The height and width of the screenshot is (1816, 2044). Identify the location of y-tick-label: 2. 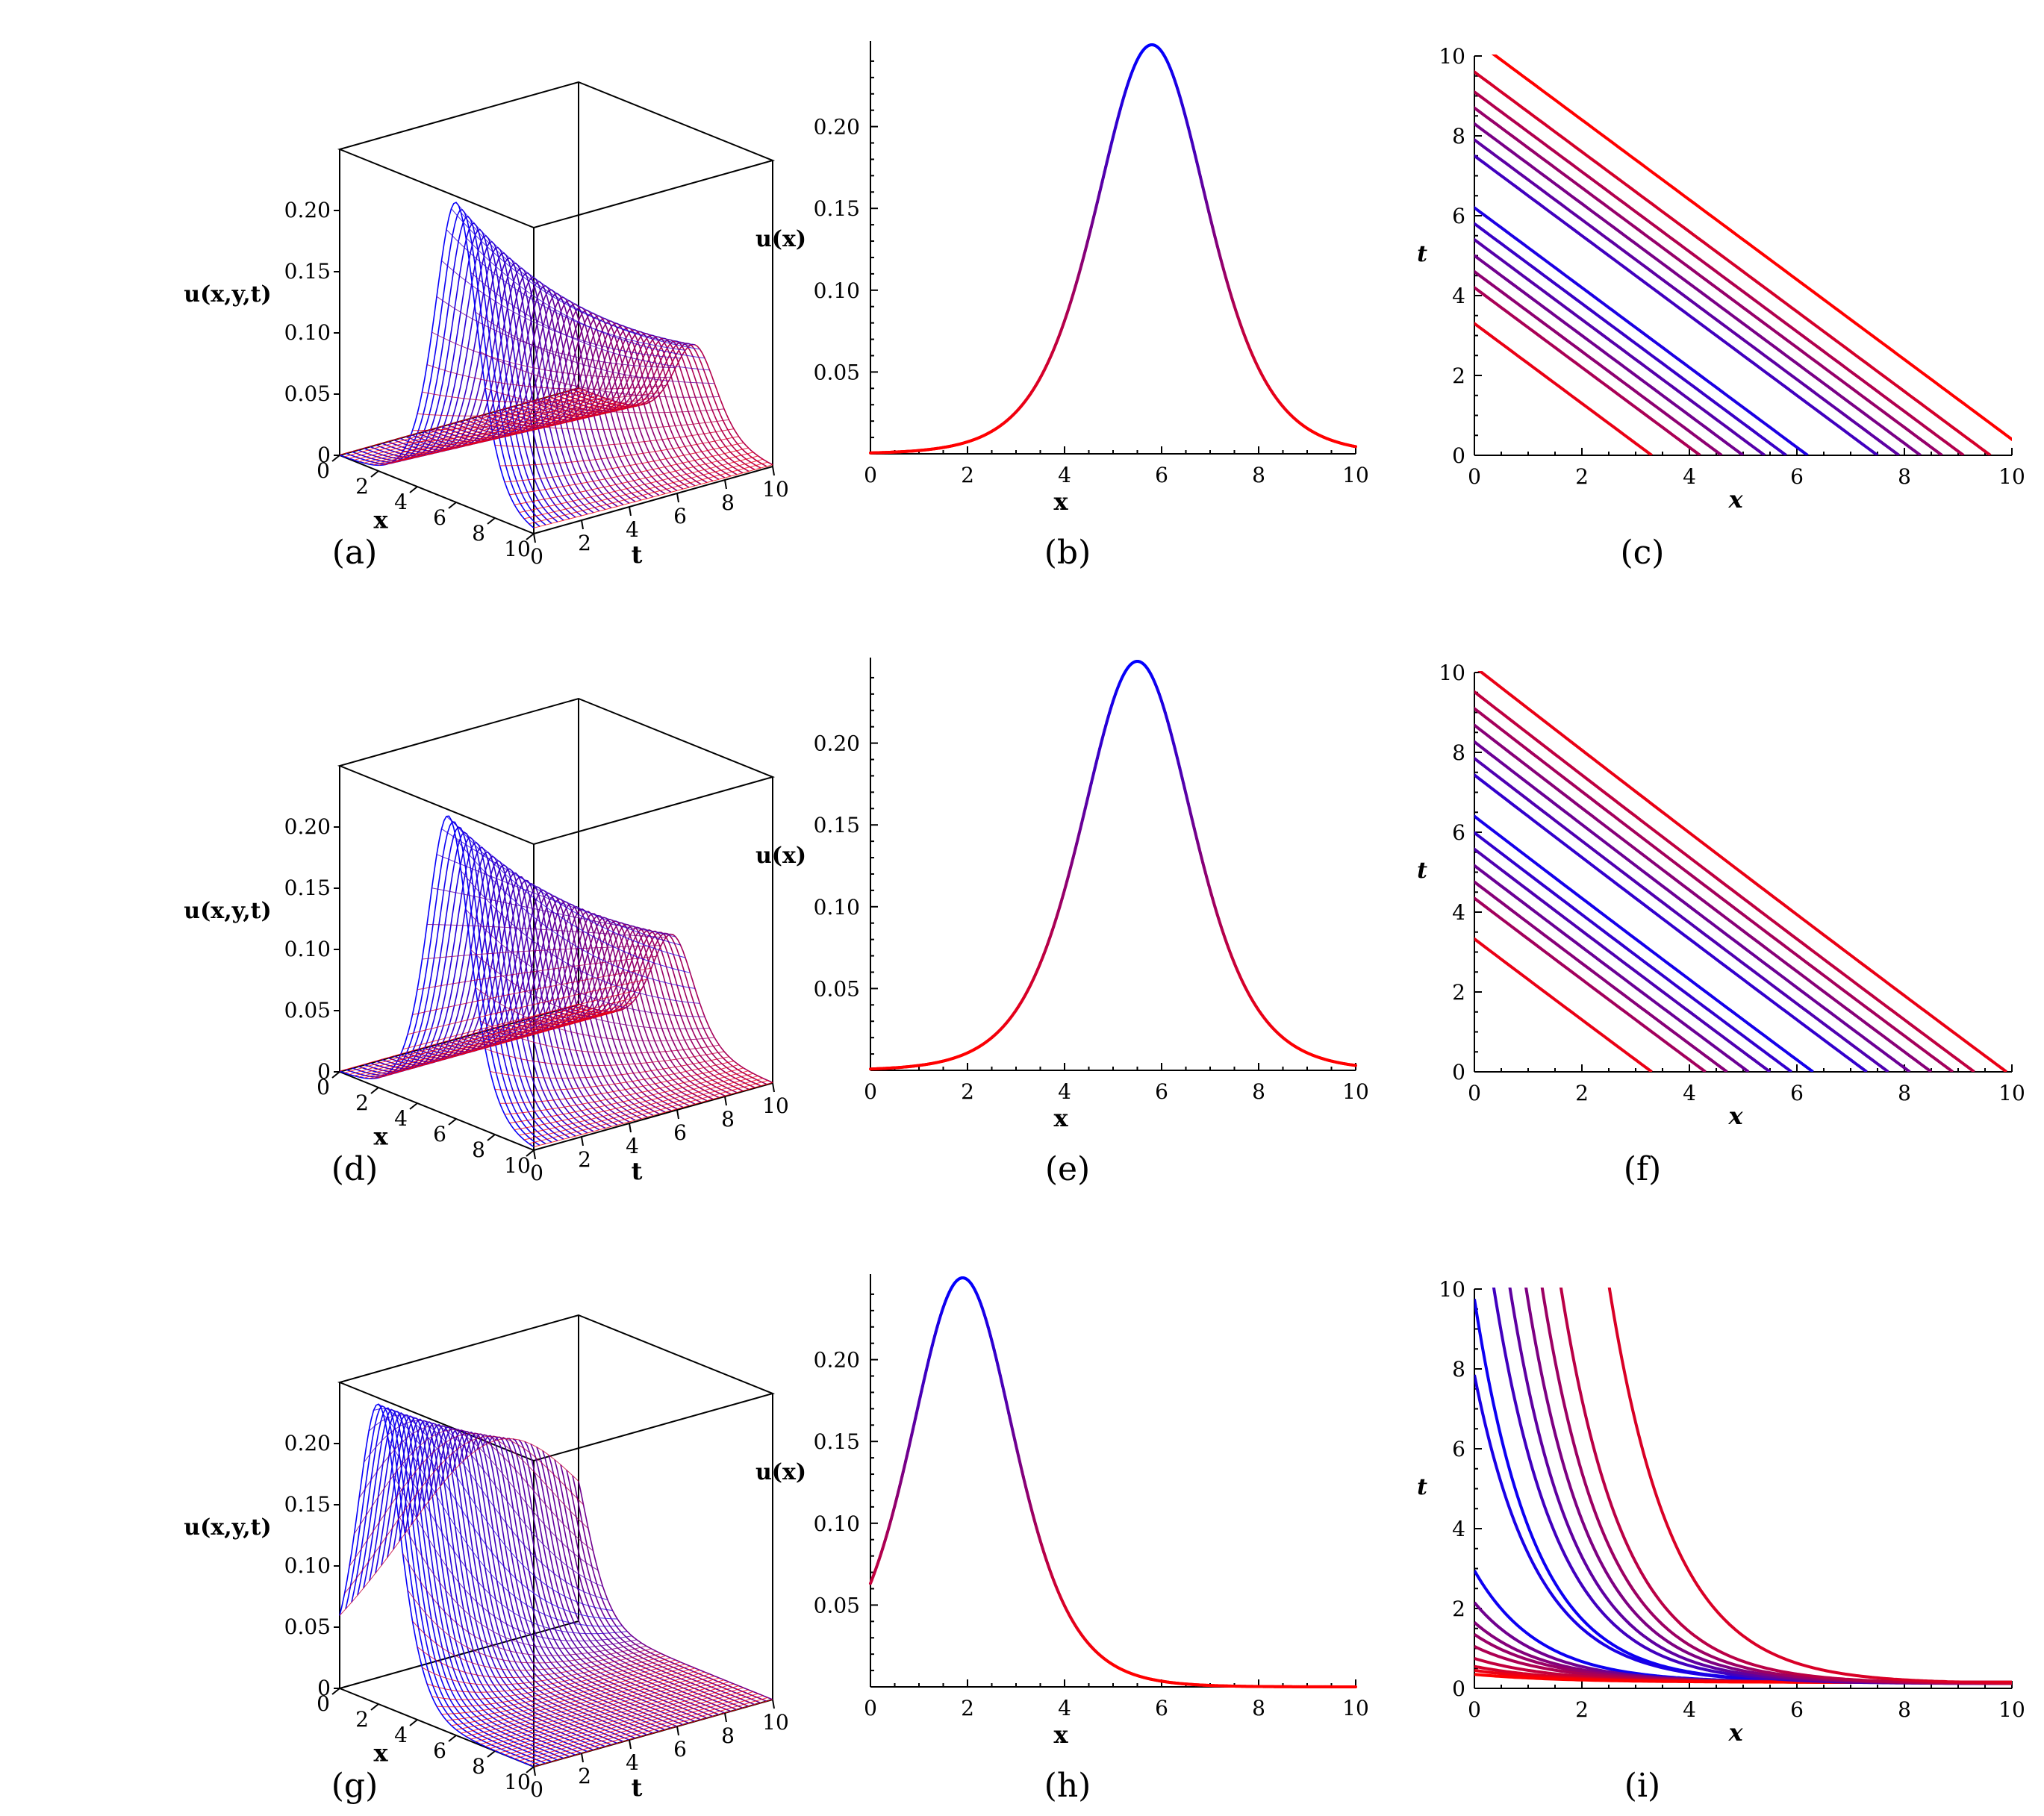
(1458, 992).